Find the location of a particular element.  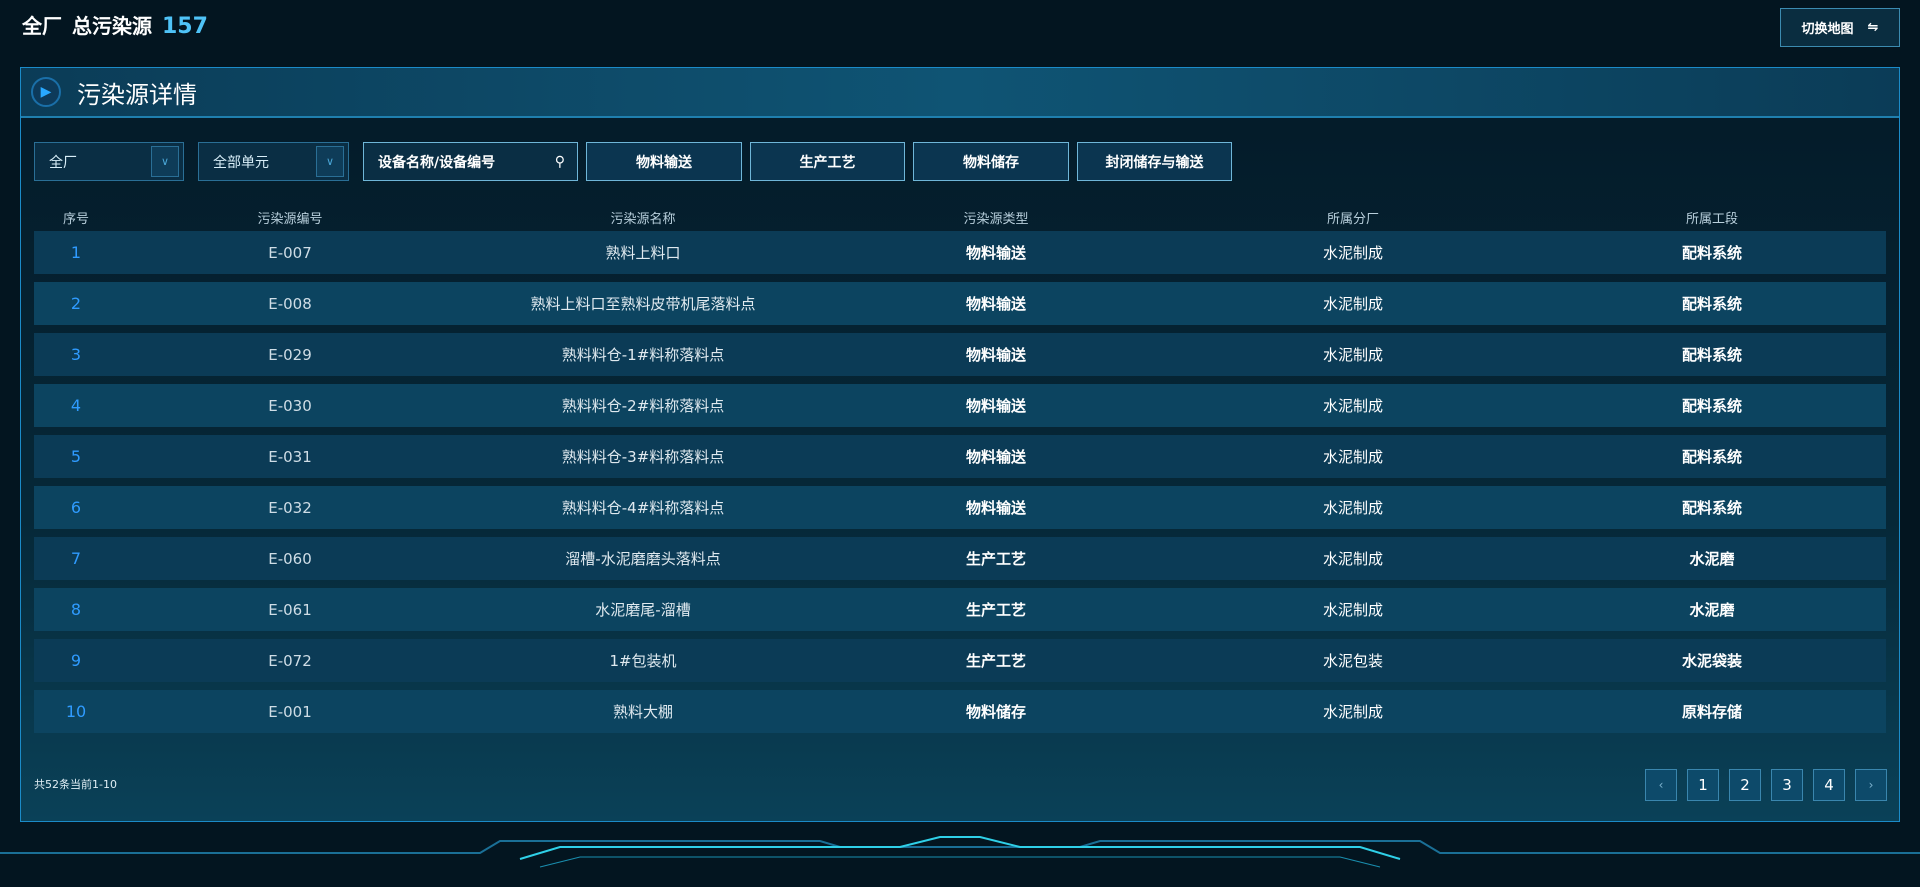

table-cell: 9 is located at coordinates (76, 660).